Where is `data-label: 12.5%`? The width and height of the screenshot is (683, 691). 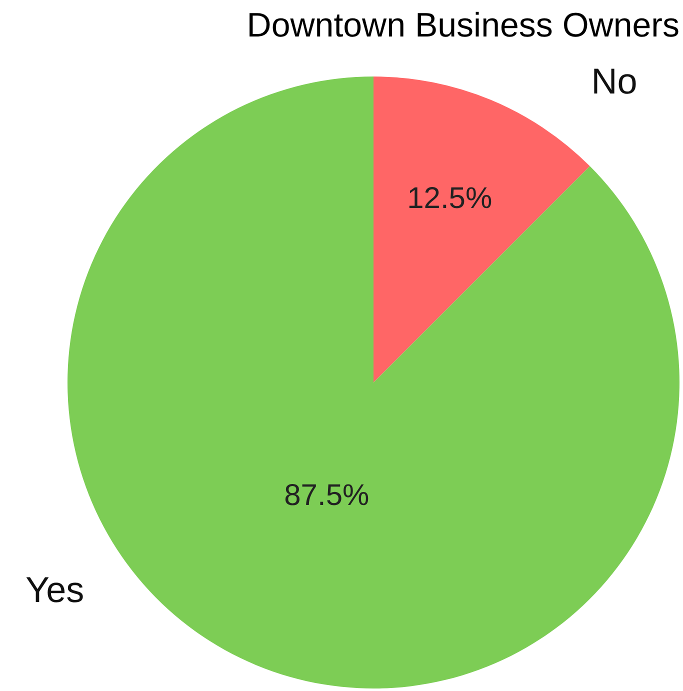
data-label: 12.5% is located at coordinates (449, 199).